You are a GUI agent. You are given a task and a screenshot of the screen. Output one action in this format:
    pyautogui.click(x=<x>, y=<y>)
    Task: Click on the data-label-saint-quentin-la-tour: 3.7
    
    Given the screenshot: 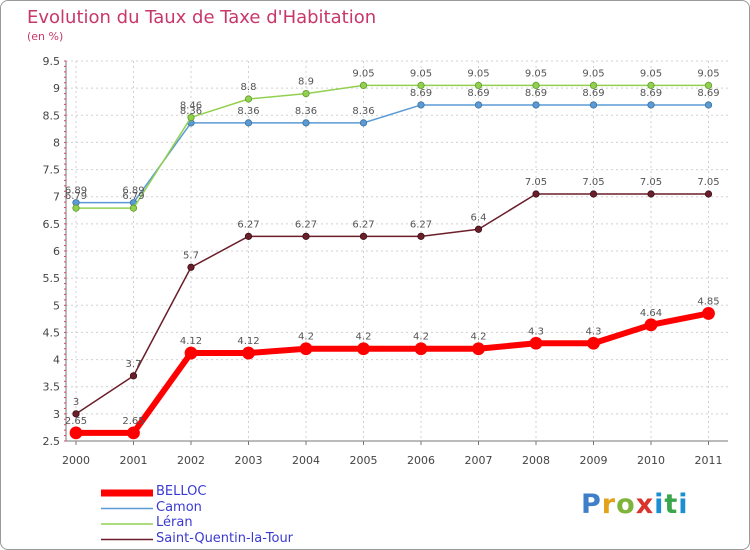 What is the action you would take?
    pyautogui.click(x=134, y=364)
    